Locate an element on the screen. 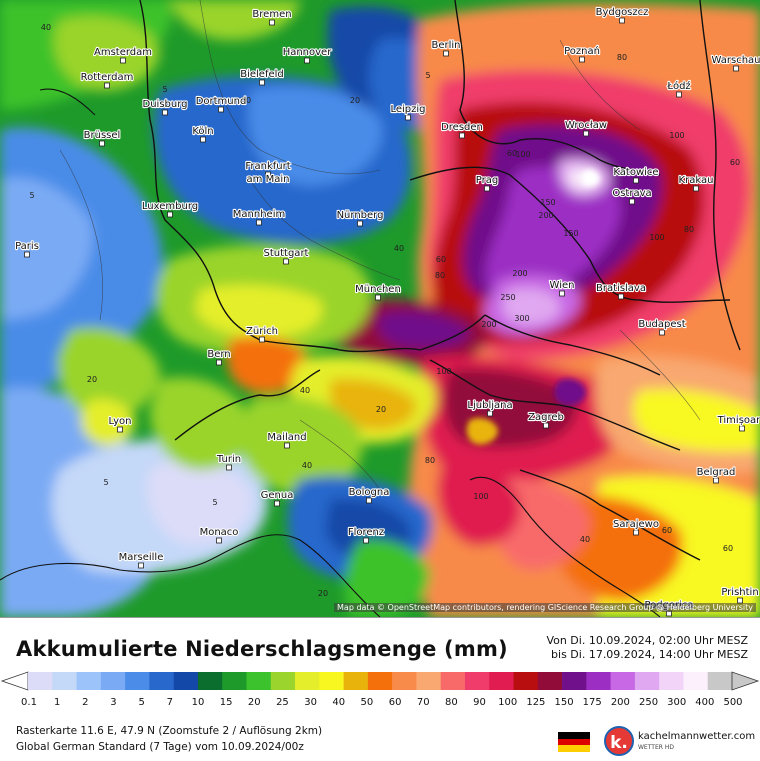 This screenshot has height=761, width=760. kachelmann-logo-icon: k. is located at coordinates (619, 741).